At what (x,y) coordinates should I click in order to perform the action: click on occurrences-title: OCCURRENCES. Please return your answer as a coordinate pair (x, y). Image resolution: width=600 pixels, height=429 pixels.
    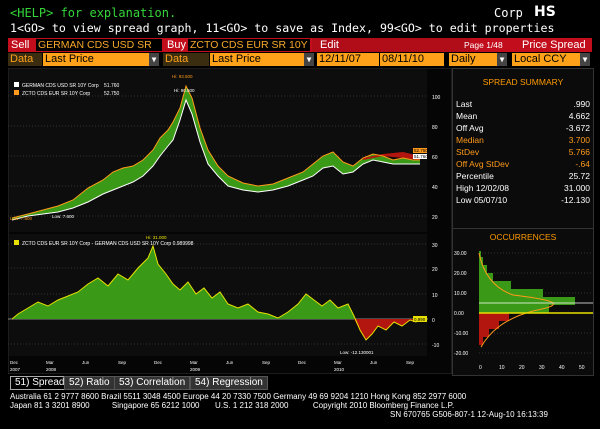
    Looking at the image, I should click on (523, 237).